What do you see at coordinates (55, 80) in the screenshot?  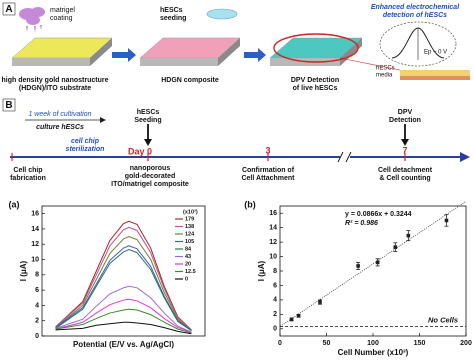 I see `substrate-caption: high density gold nanostructure` at bounding box center [55, 80].